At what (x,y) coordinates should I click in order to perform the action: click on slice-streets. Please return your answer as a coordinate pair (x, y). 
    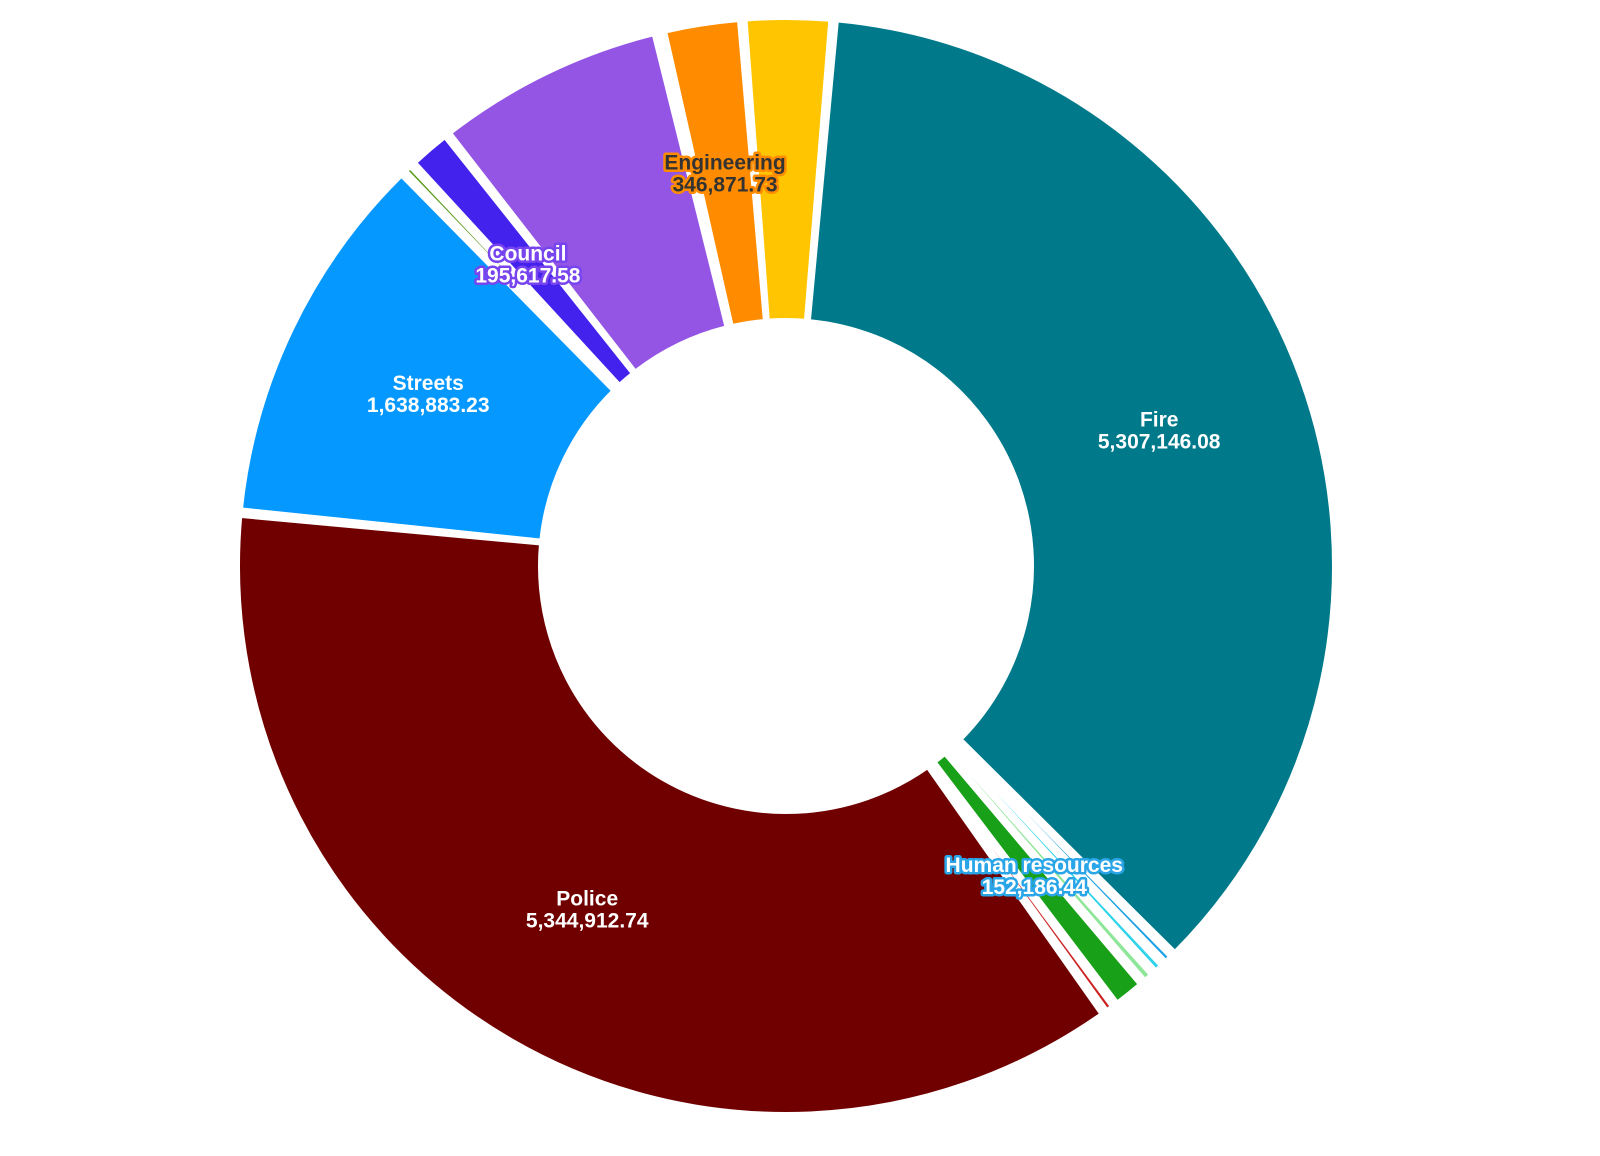
    Looking at the image, I should click on (427, 358).